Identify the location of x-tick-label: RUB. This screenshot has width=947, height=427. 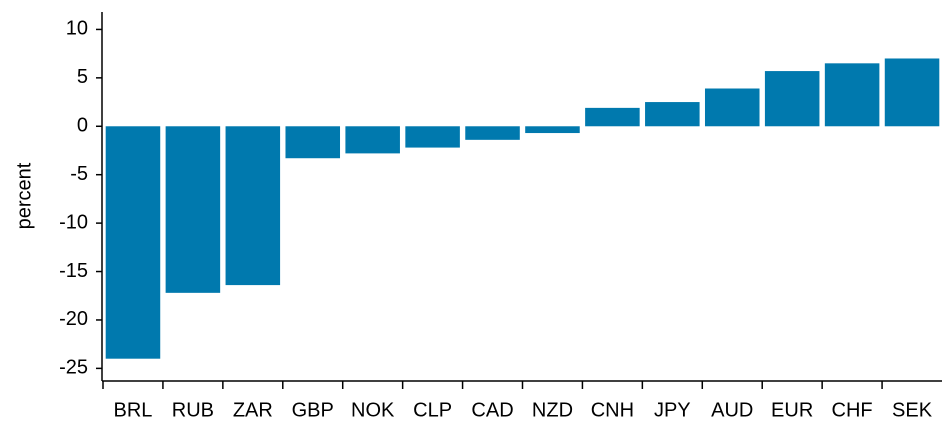
(193, 410).